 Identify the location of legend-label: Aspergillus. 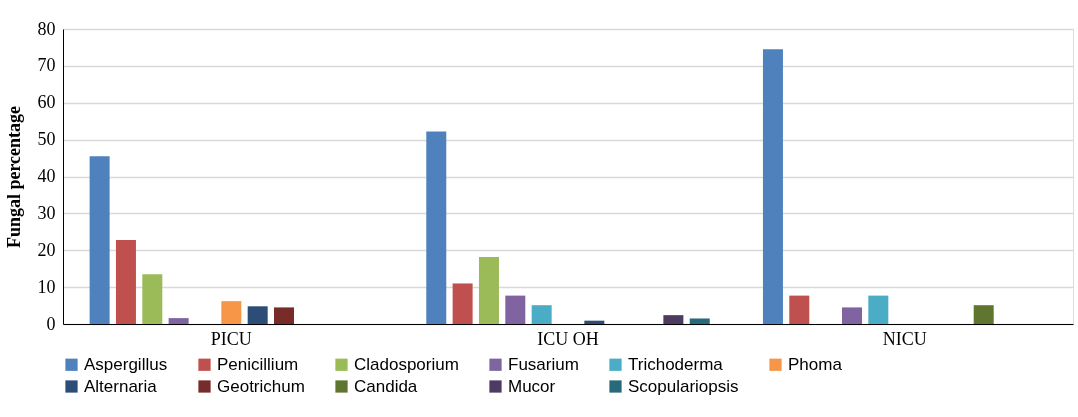
(126, 364).